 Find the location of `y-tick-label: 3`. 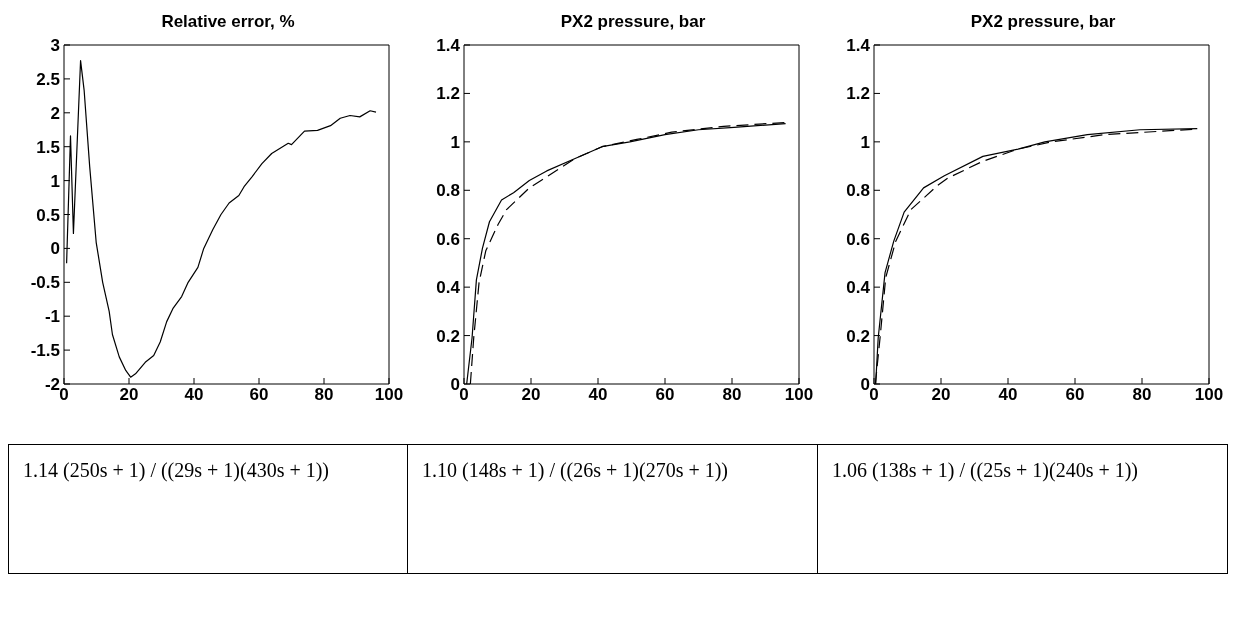

y-tick-label: 3 is located at coordinates (55, 46).